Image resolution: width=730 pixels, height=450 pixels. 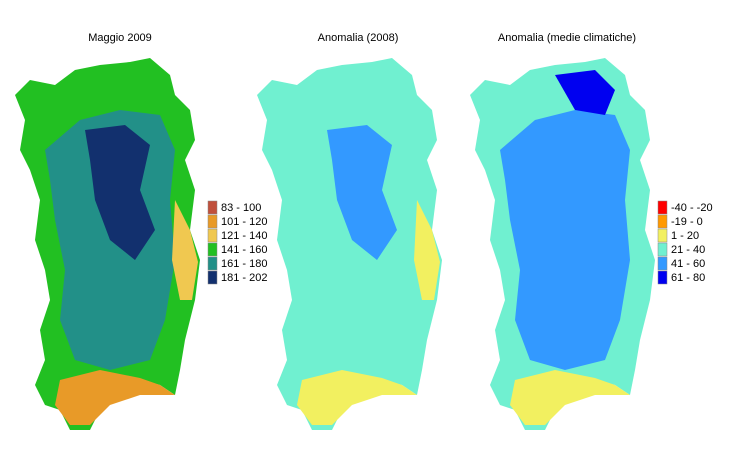 I want to click on legend-label: 21 - 40, so click(x=688, y=250).